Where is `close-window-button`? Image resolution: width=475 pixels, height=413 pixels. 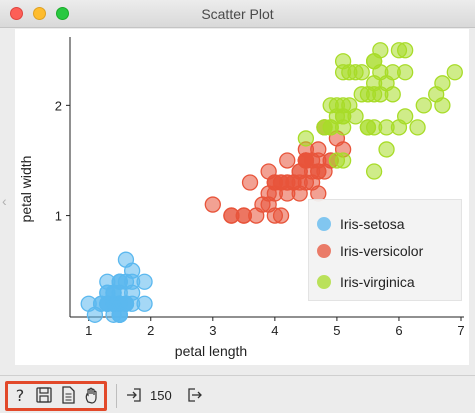
close-window-button is located at coordinates (16, 13).